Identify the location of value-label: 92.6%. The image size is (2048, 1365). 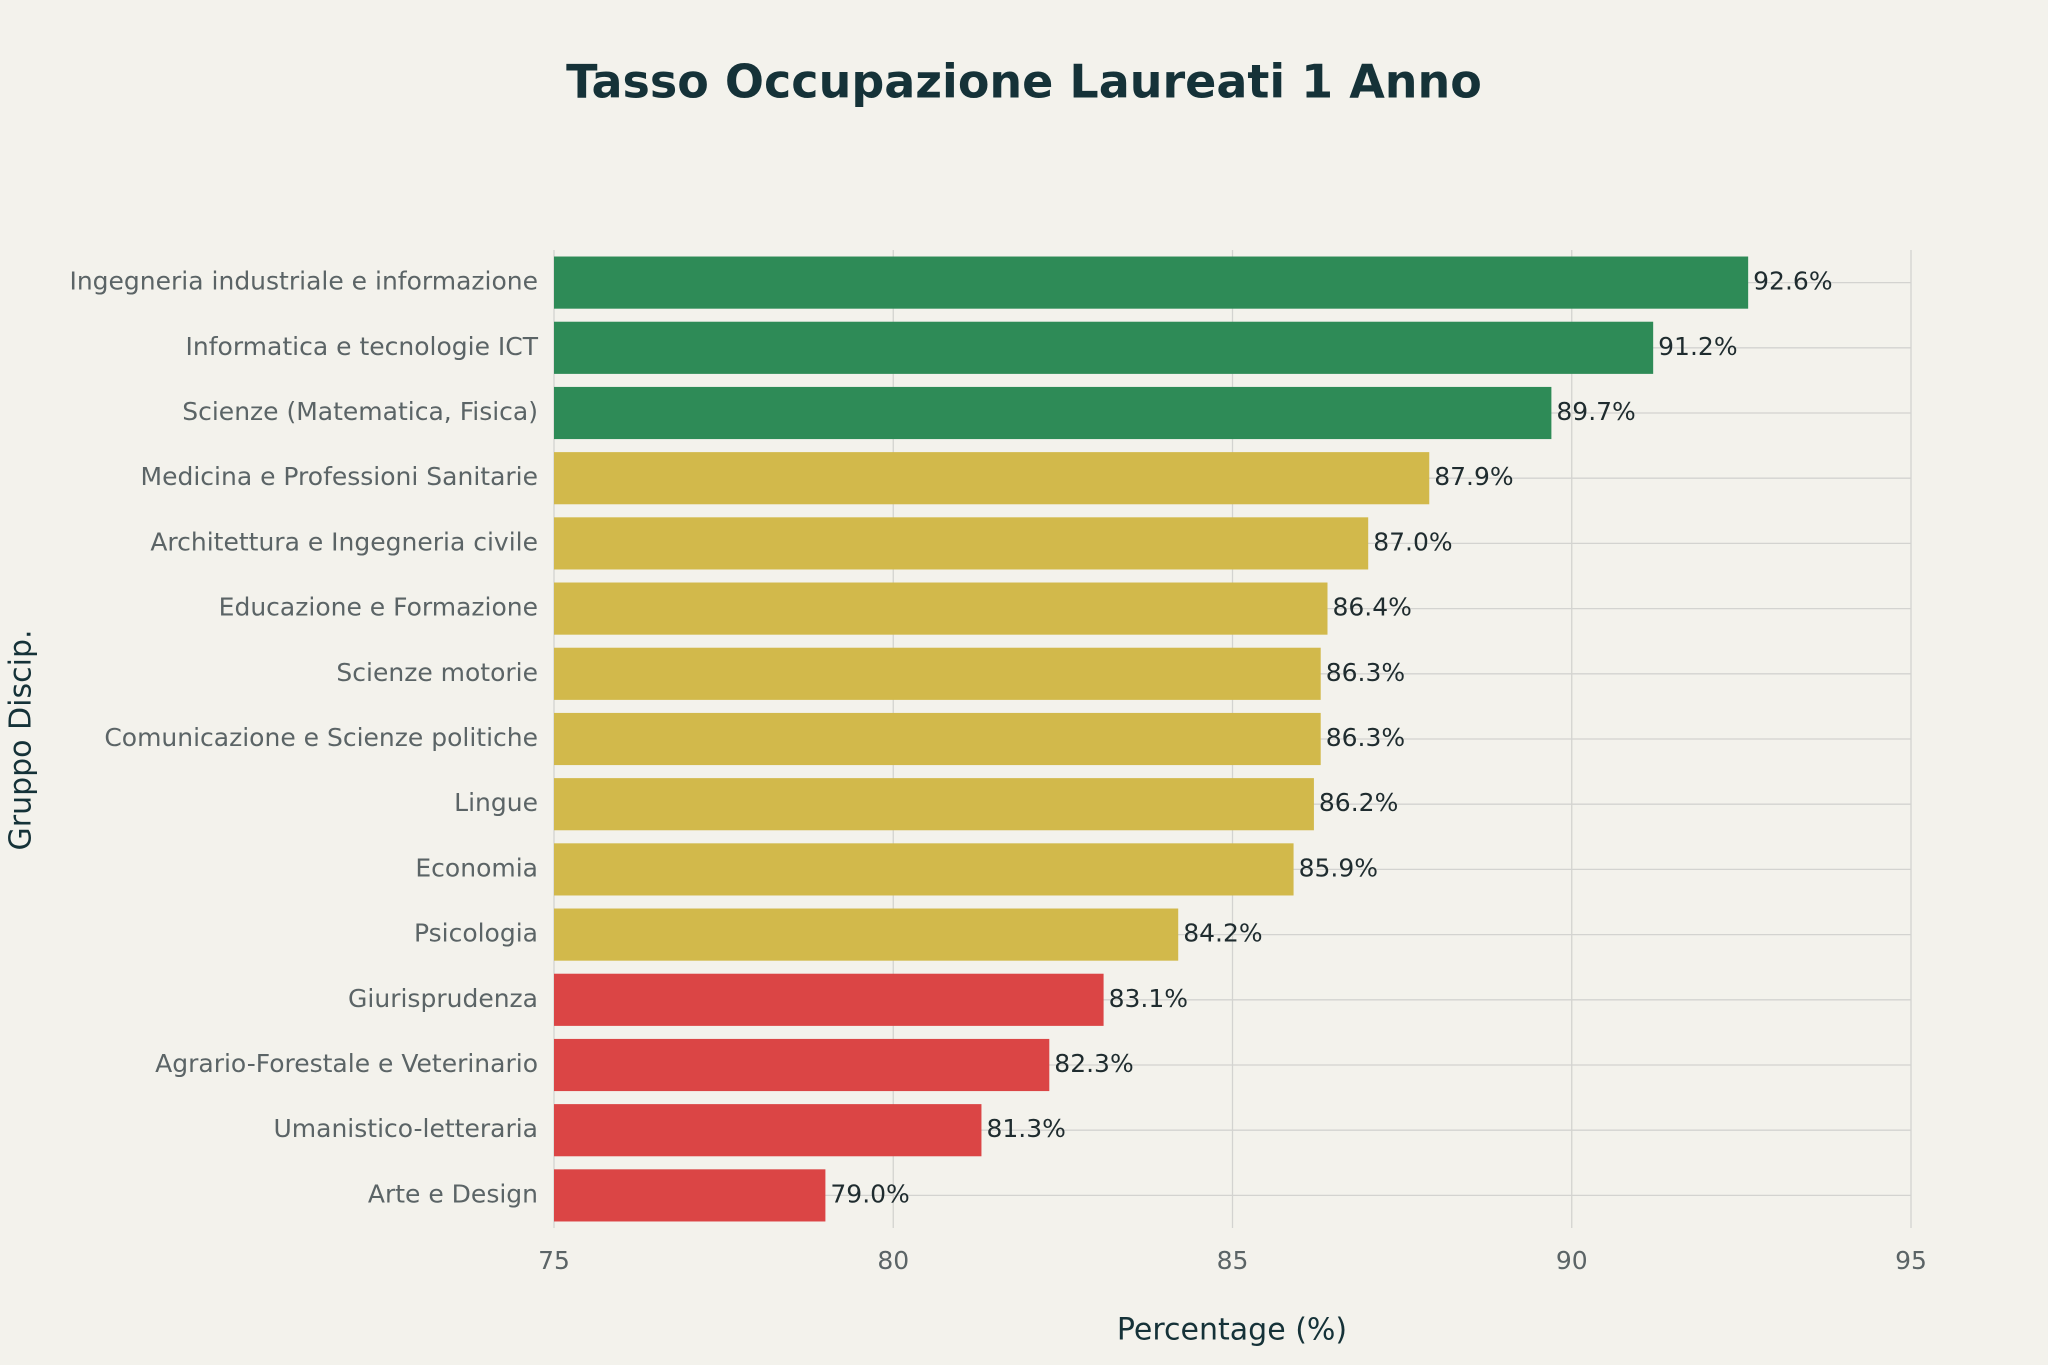
(1792, 281).